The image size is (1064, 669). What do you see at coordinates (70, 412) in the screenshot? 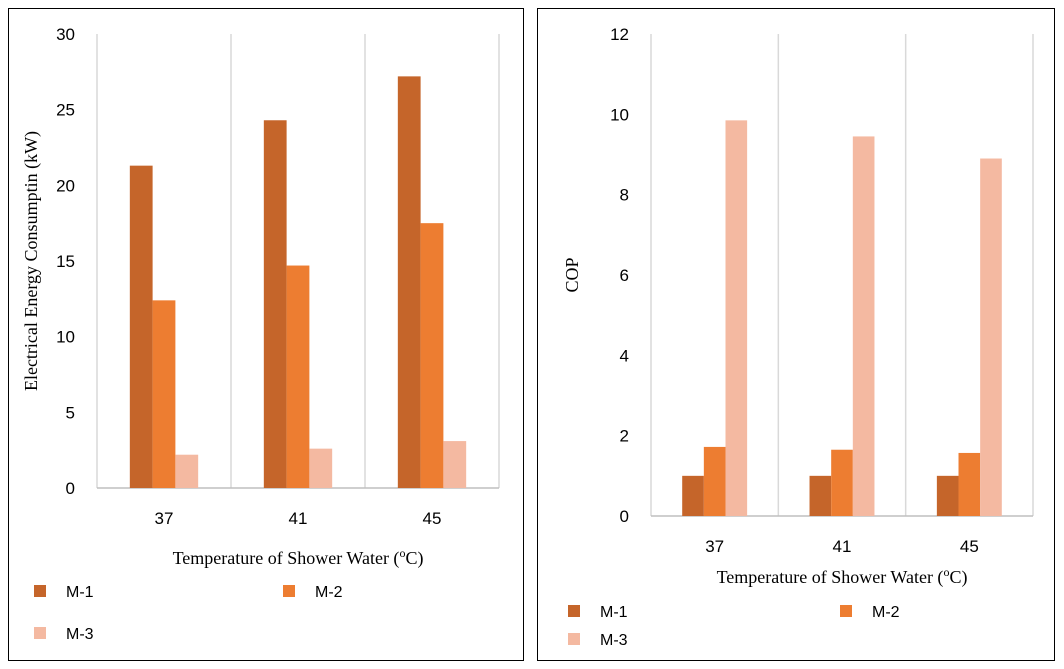
I see `y-tick-label: 5` at bounding box center [70, 412].